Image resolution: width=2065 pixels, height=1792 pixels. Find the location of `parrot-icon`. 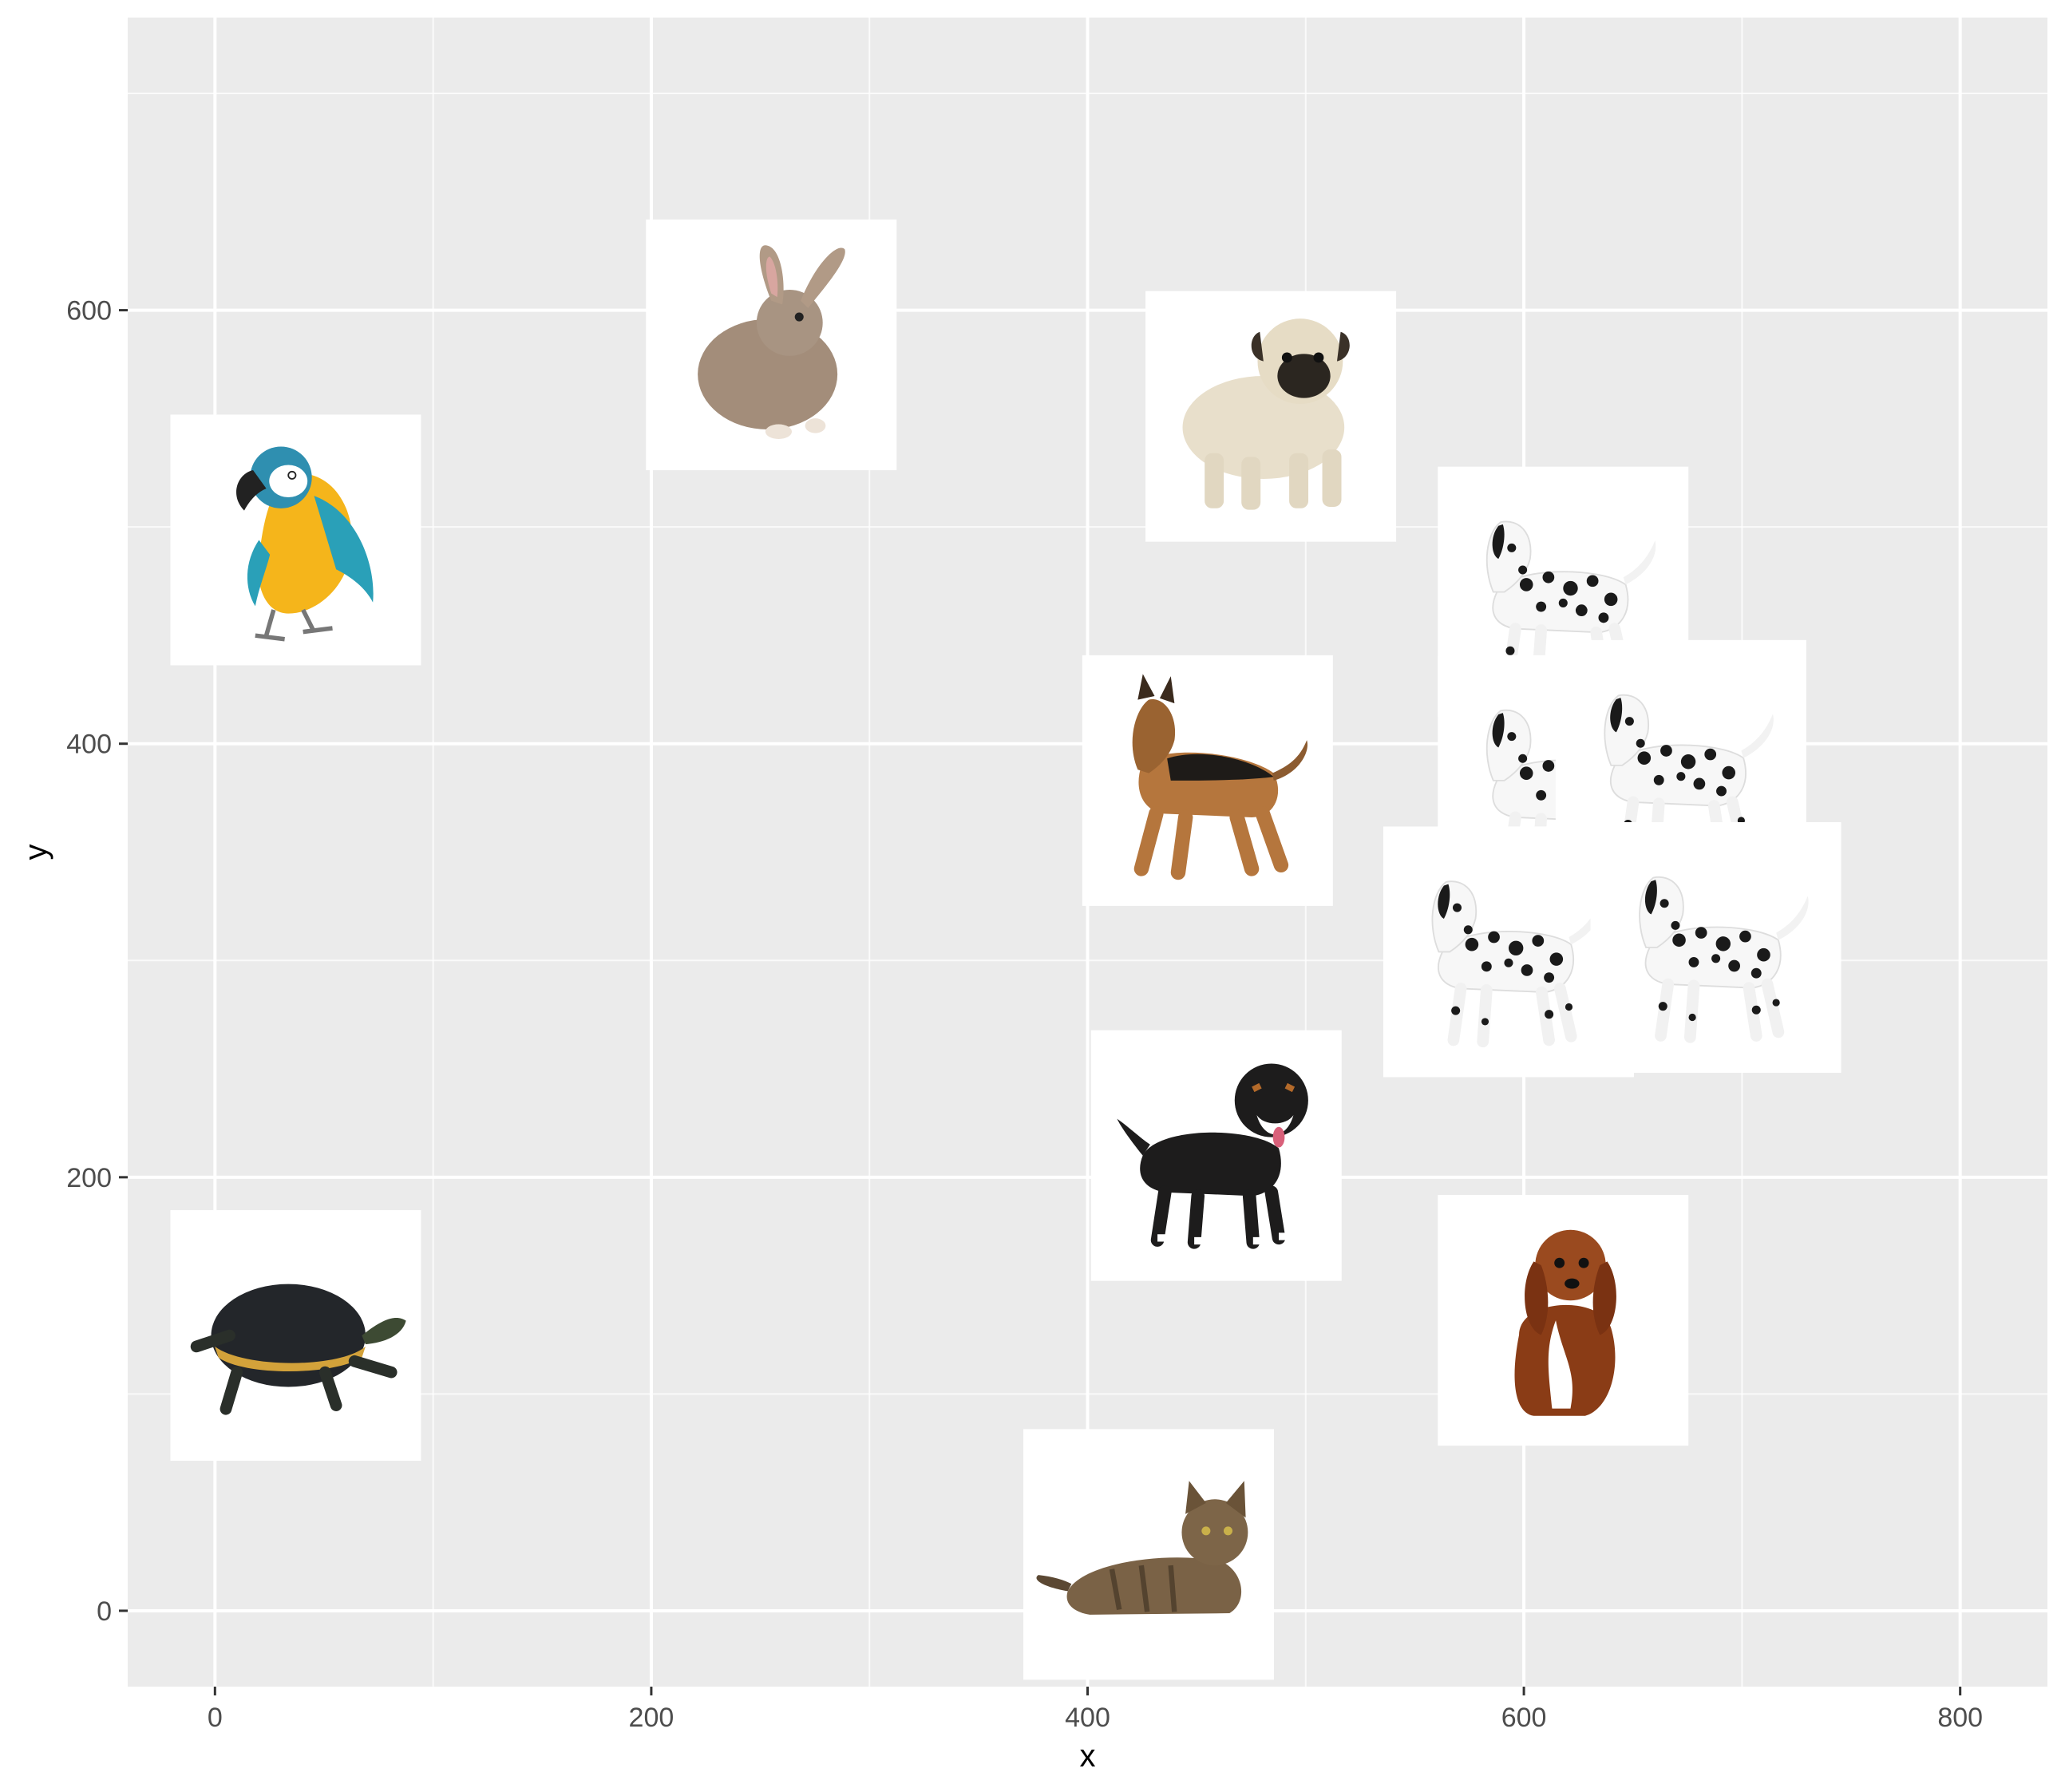

parrot-icon is located at coordinates (305, 544).